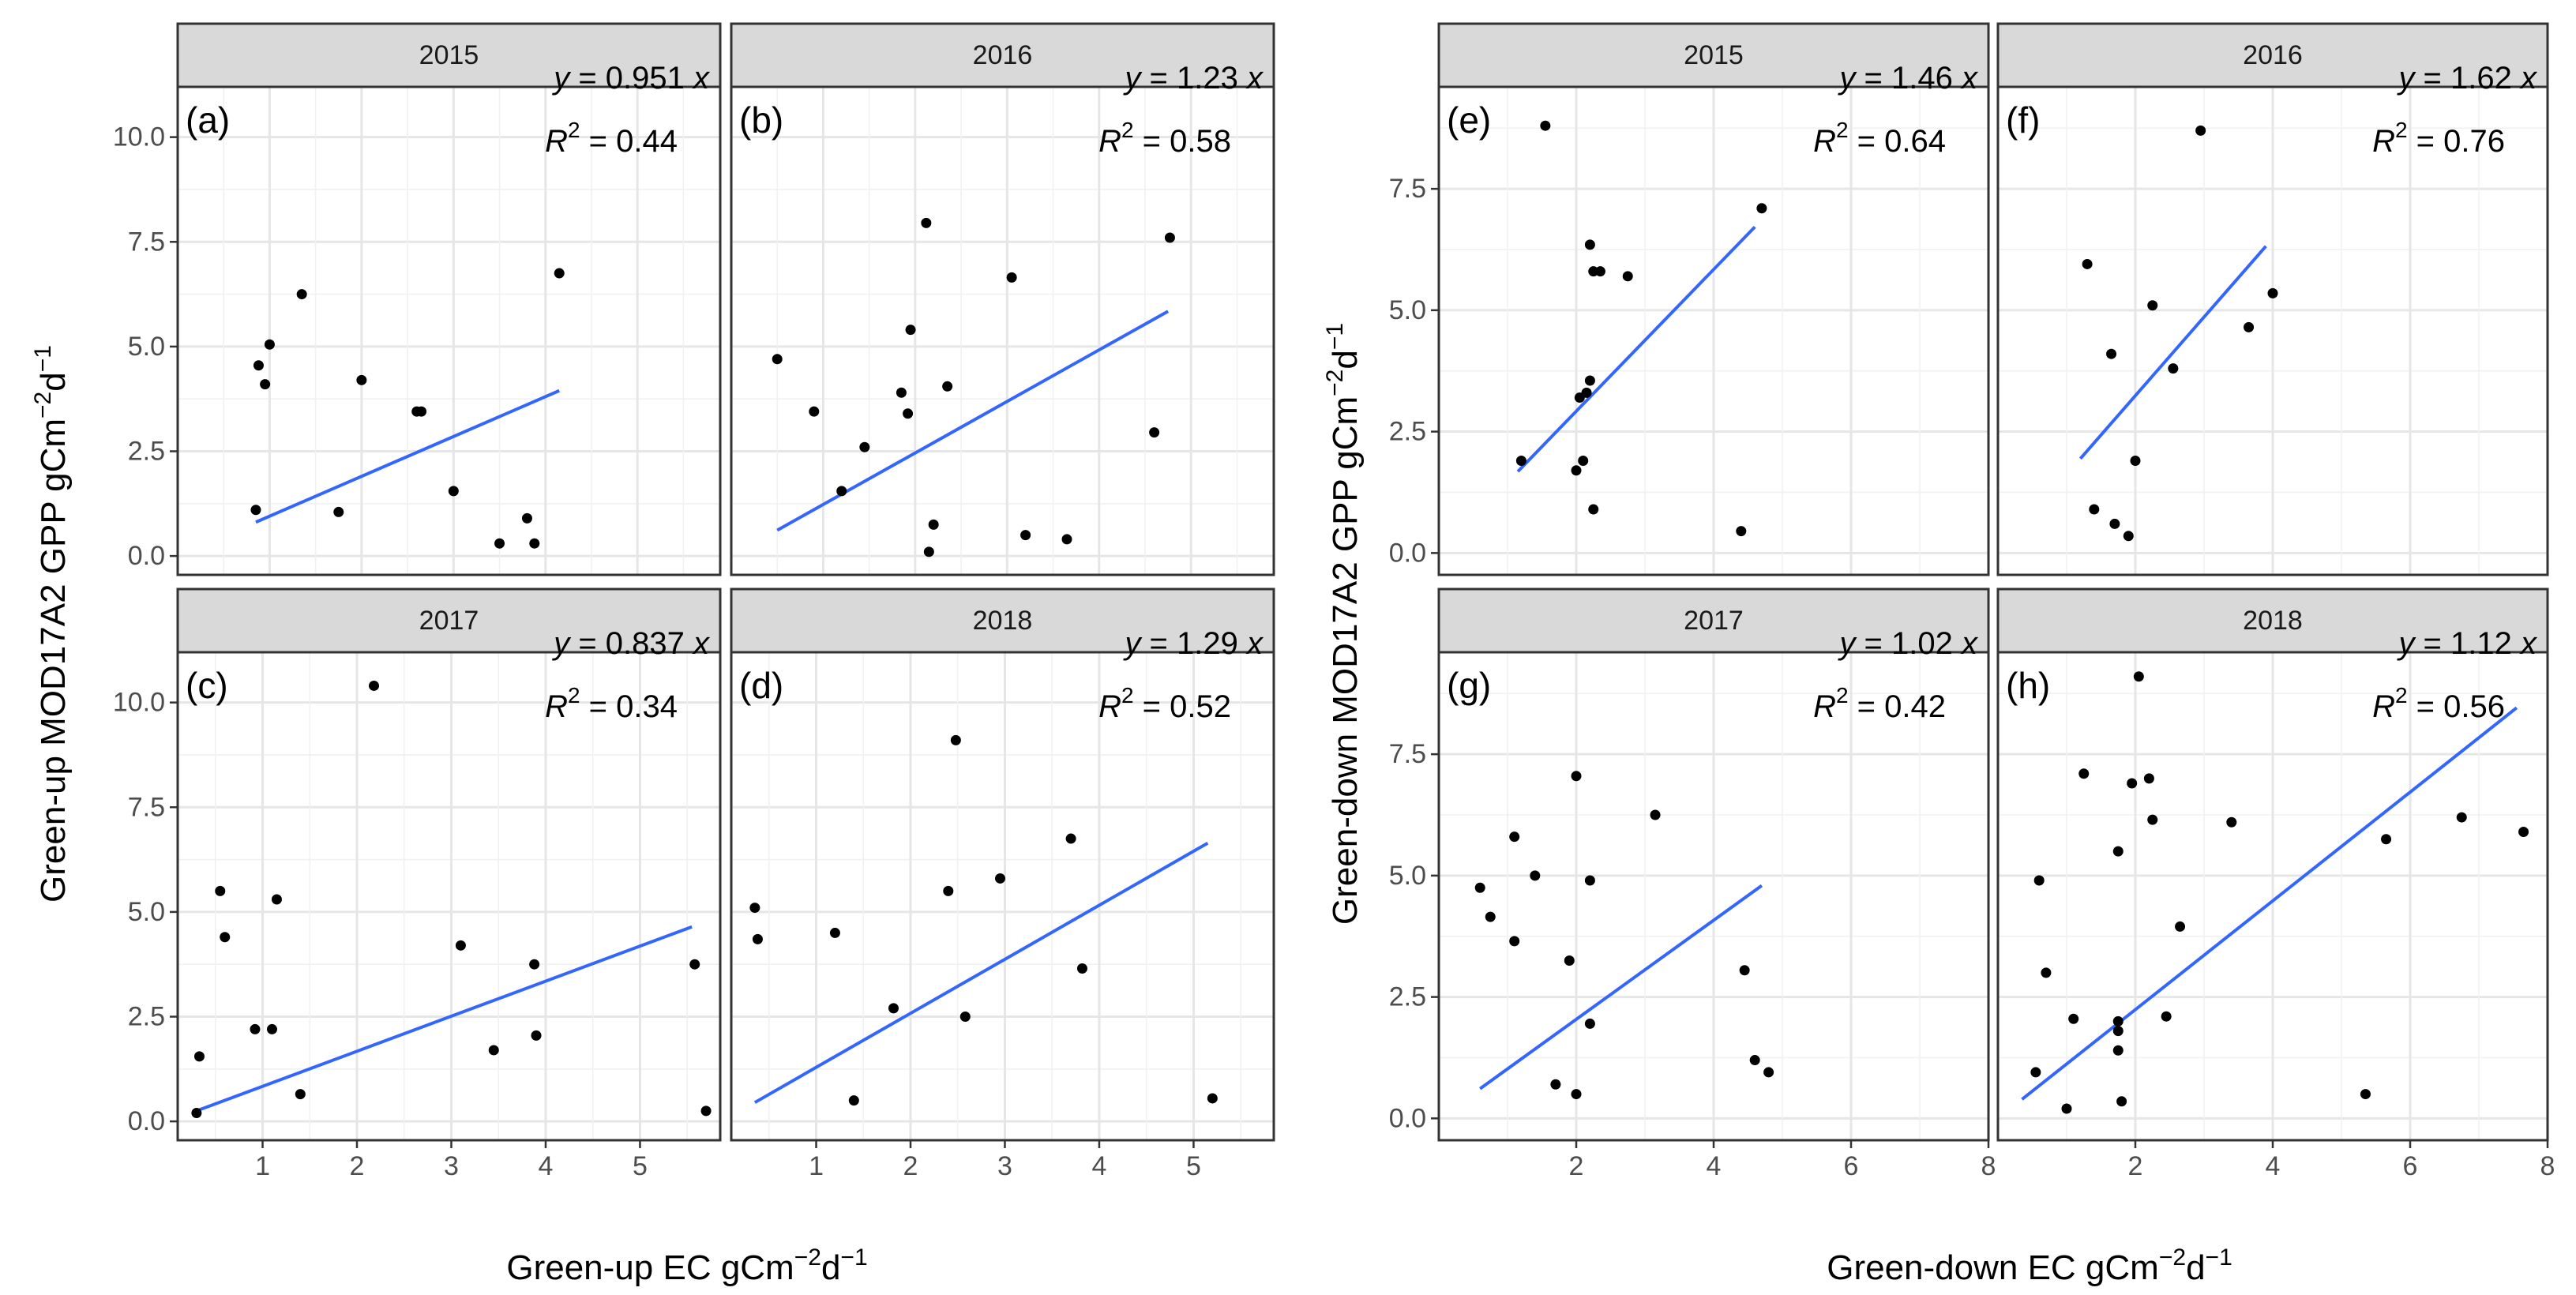 The image size is (2576, 1295). What do you see at coordinates (631, 643) in the screenshot?
I see `regression-equation: y = 0.837 x` at bounding box center [631, 643].